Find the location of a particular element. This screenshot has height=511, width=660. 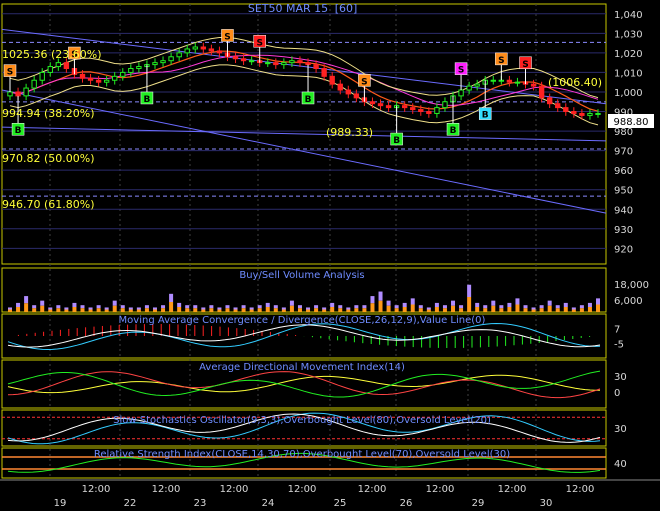

di-minus-line is located at coordinates (304, 385).